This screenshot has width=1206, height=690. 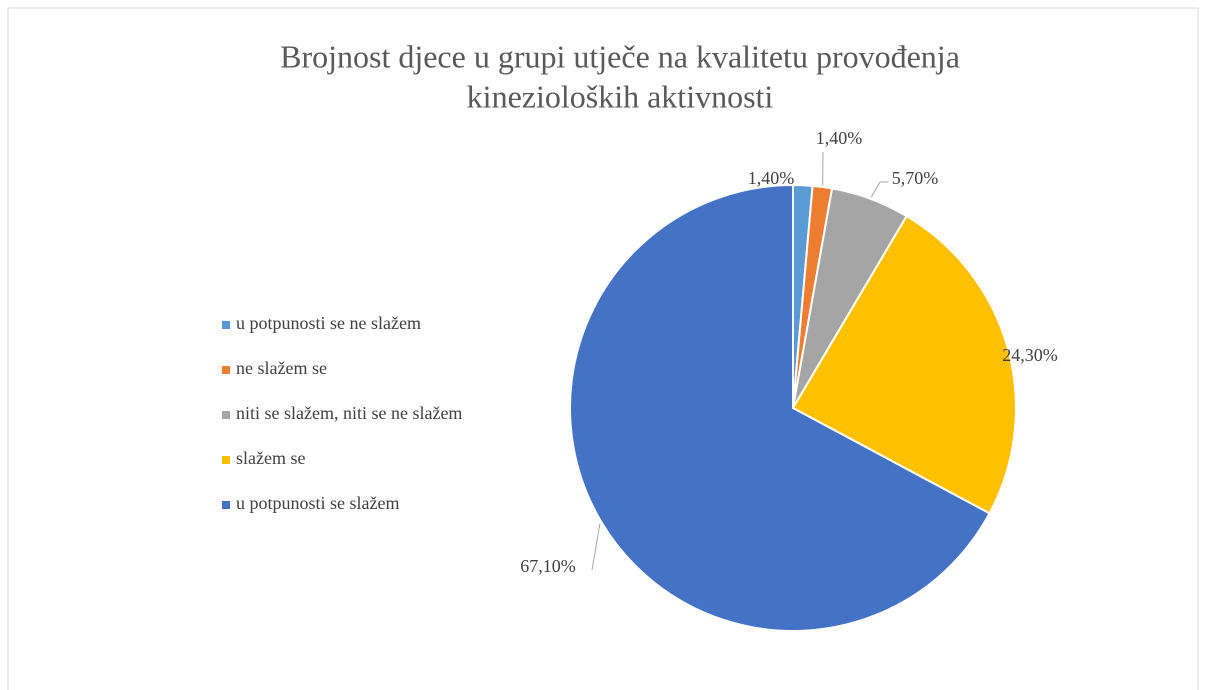 I want to click on legend-label: ne slažem se, so click(x=281, y=368).